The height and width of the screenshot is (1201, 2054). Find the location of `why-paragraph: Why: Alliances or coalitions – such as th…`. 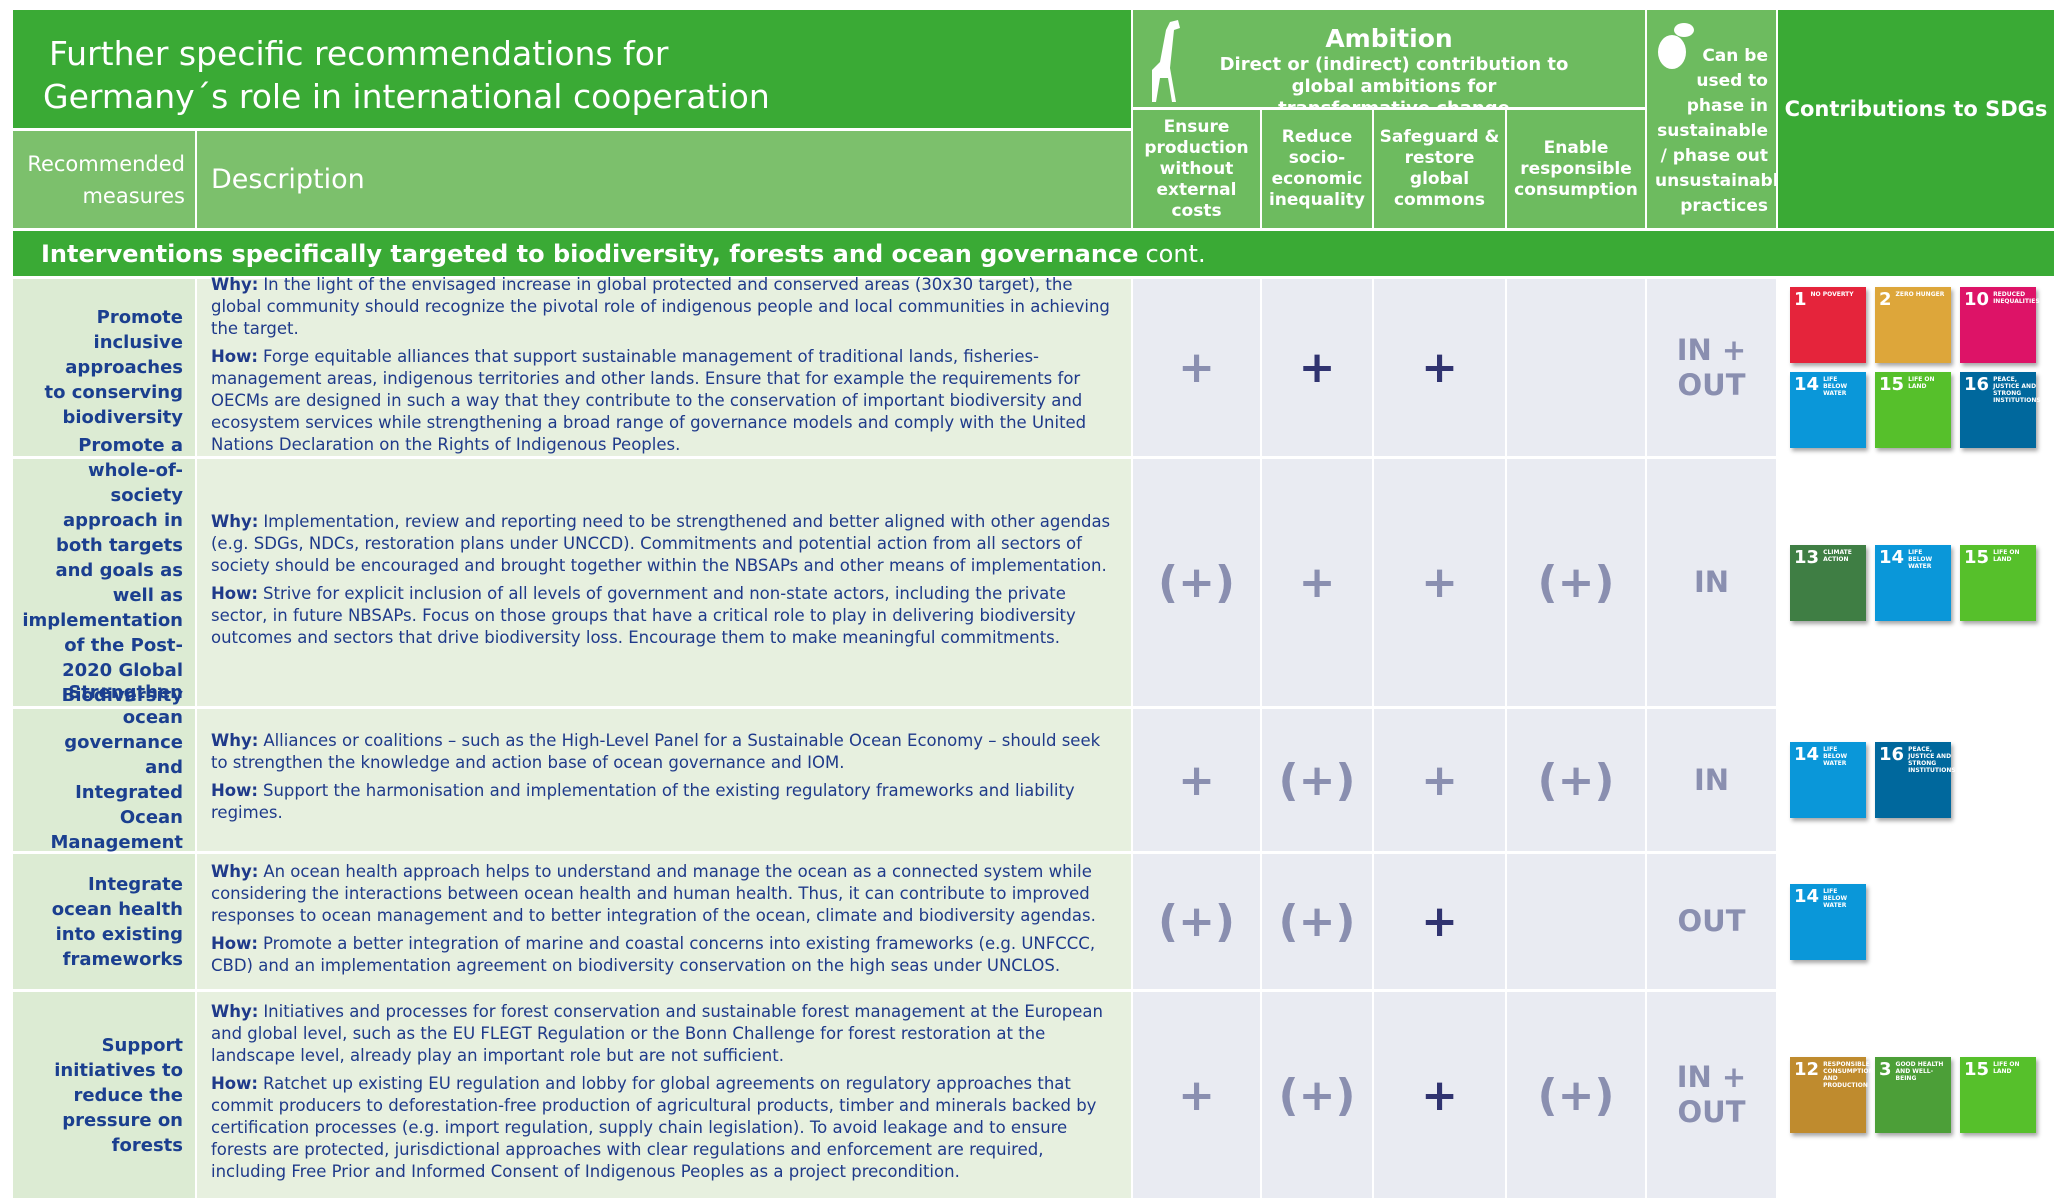

why-paragraph: Why: Alliances or coalitions – such as th… is located at coordinates (664, 752).